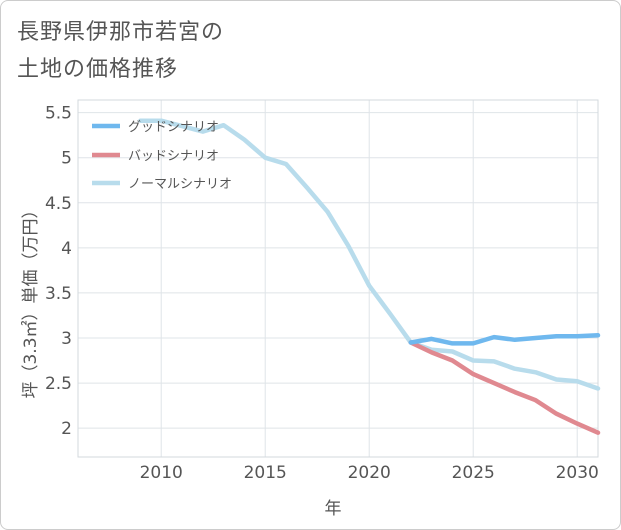  Describe the element at coordinates (473, 473) in the screenshot. I see `x-tick-label: 2025` at that location.